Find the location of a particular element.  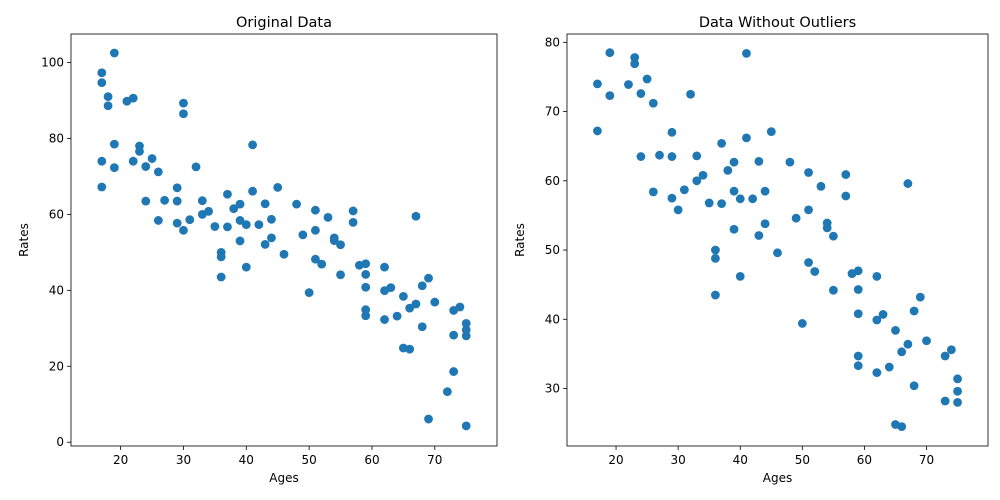

right-x-tick-label: 30 is located at coordinates (678, 460).